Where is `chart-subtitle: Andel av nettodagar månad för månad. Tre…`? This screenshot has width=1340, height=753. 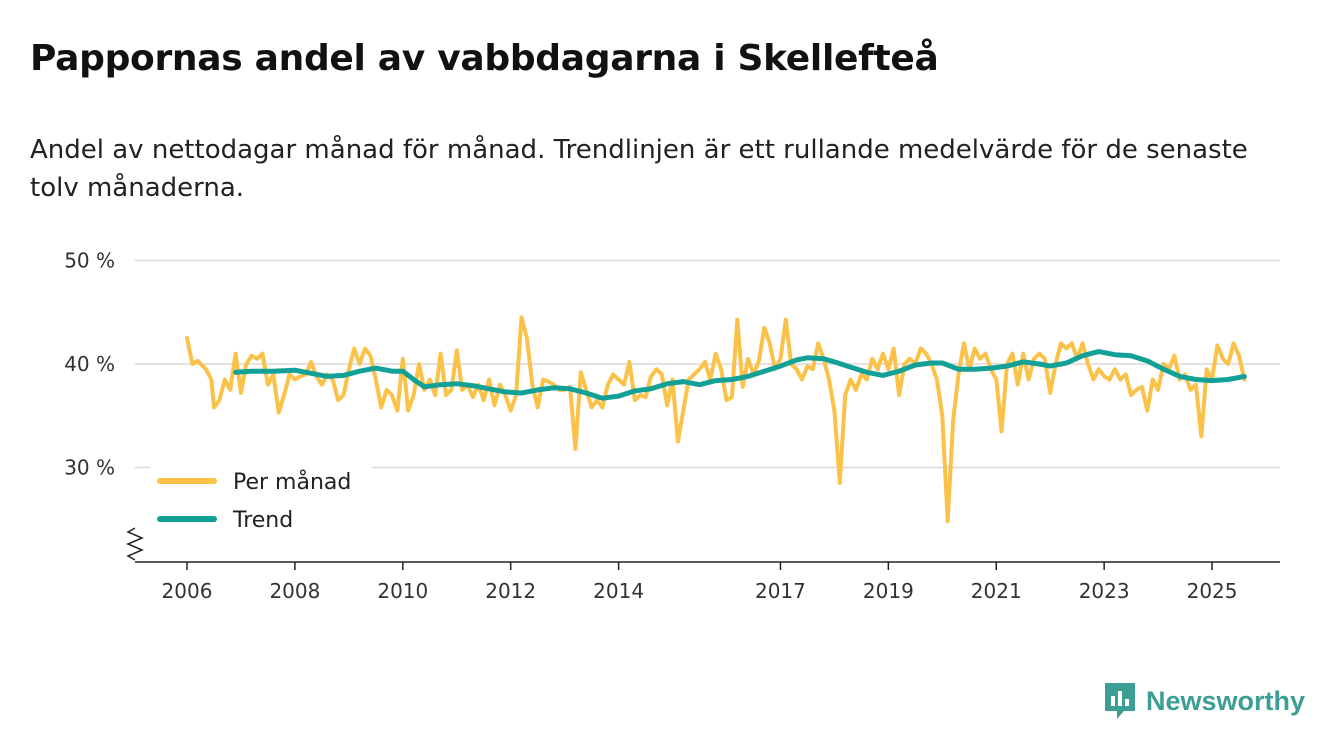
chart-subtitle: Andel av nettodagar månad för månad. Tre… is located at coordinates (639, 169).